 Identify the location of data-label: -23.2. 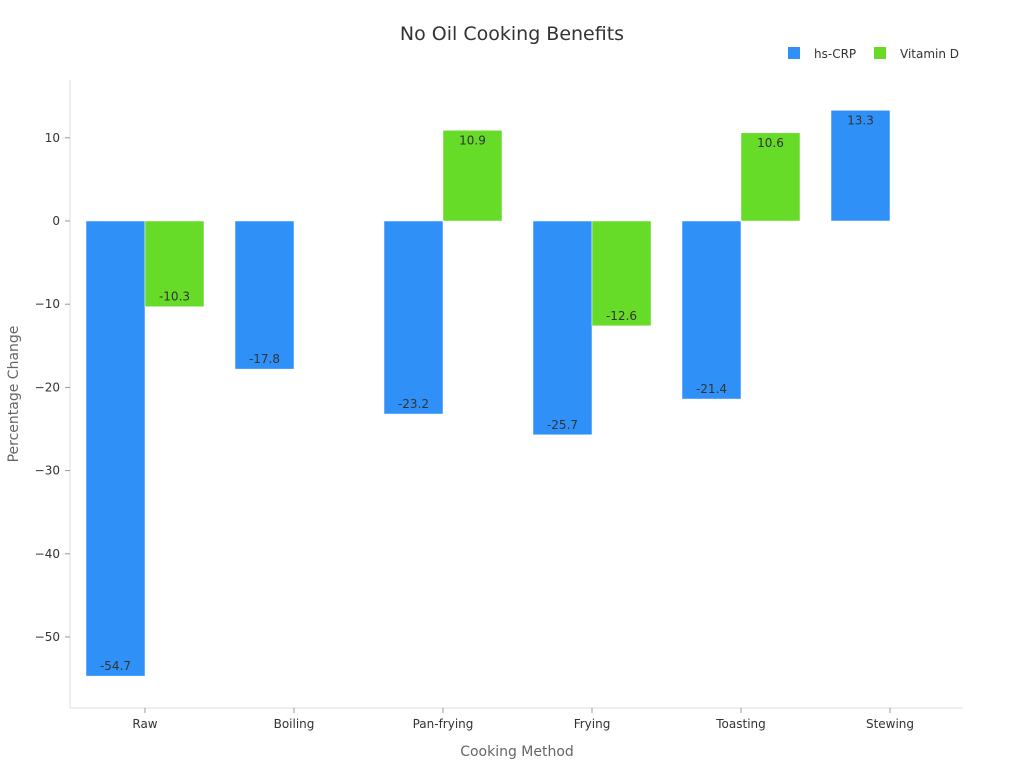
(413, 404).